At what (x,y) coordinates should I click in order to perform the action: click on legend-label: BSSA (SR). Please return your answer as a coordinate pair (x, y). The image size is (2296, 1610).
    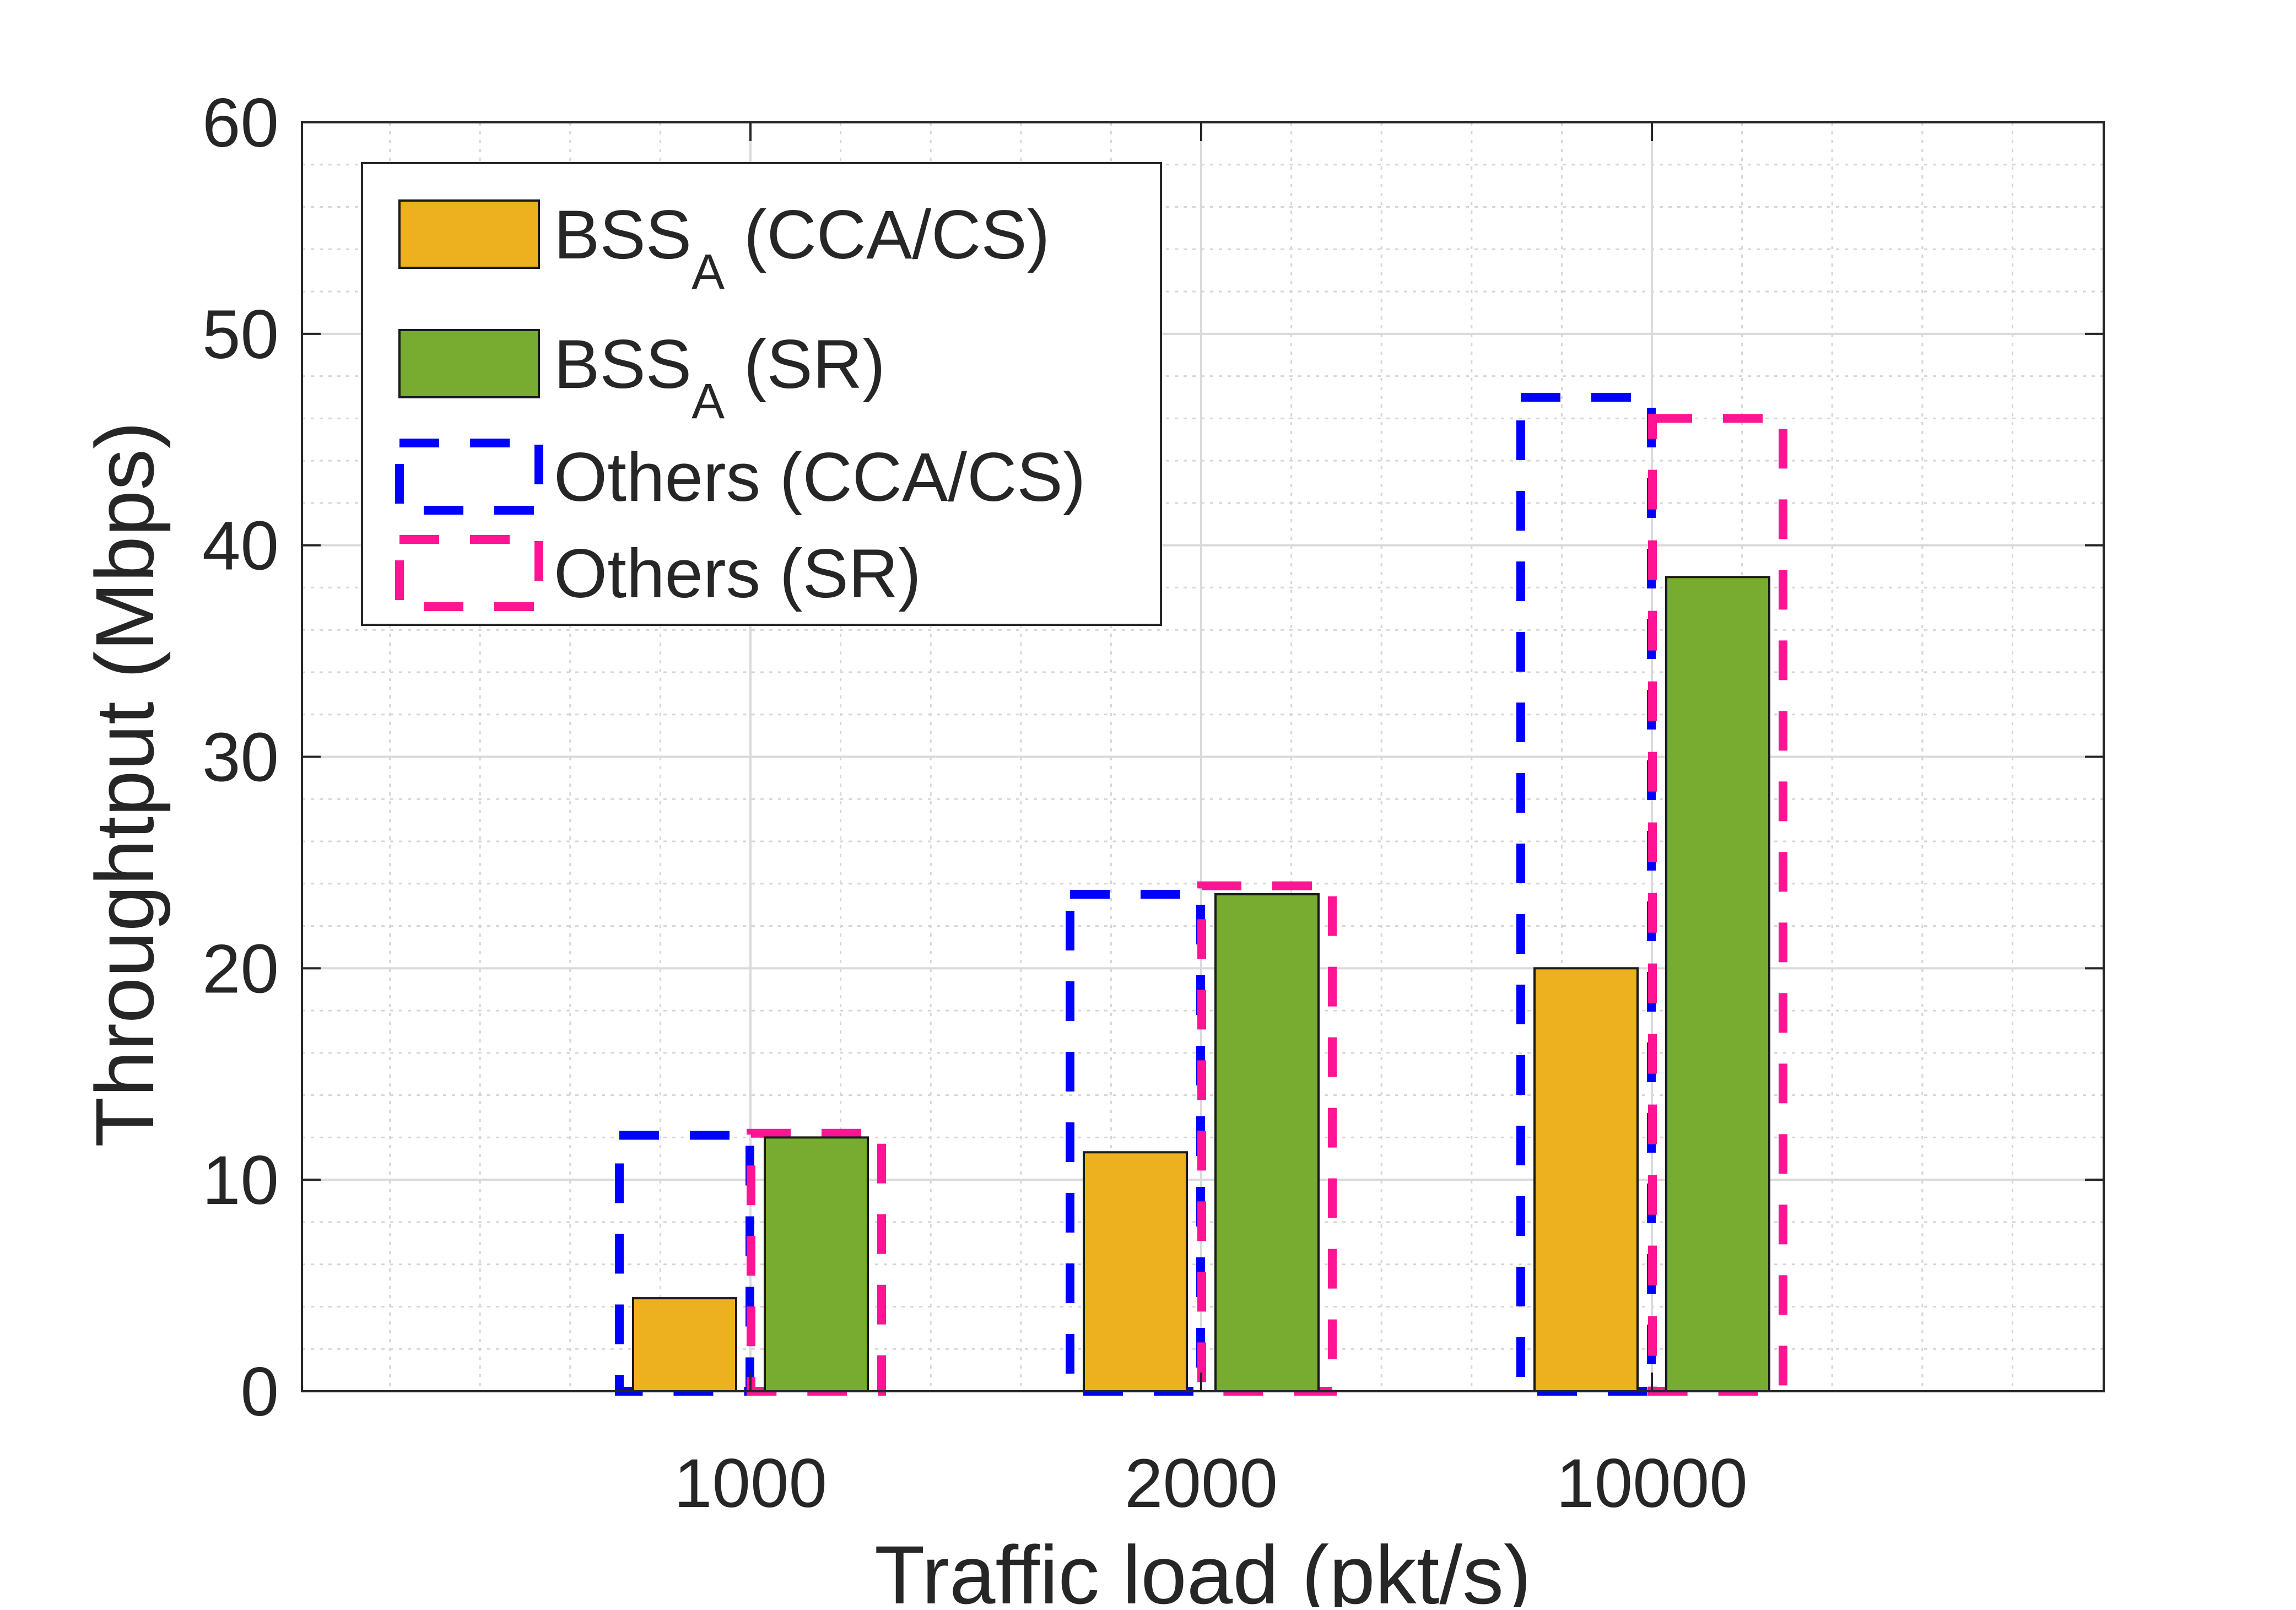
    Looking at the image, I should click on (720, 377).